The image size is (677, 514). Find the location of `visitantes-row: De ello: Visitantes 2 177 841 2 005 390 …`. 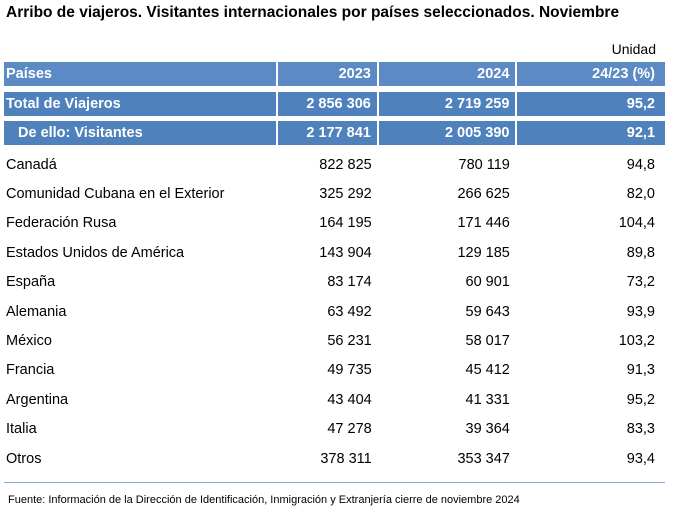

visitantes-row: De ello: Visitantes 2 177 841 2 005 390 … is located at coordinates (335, 133).